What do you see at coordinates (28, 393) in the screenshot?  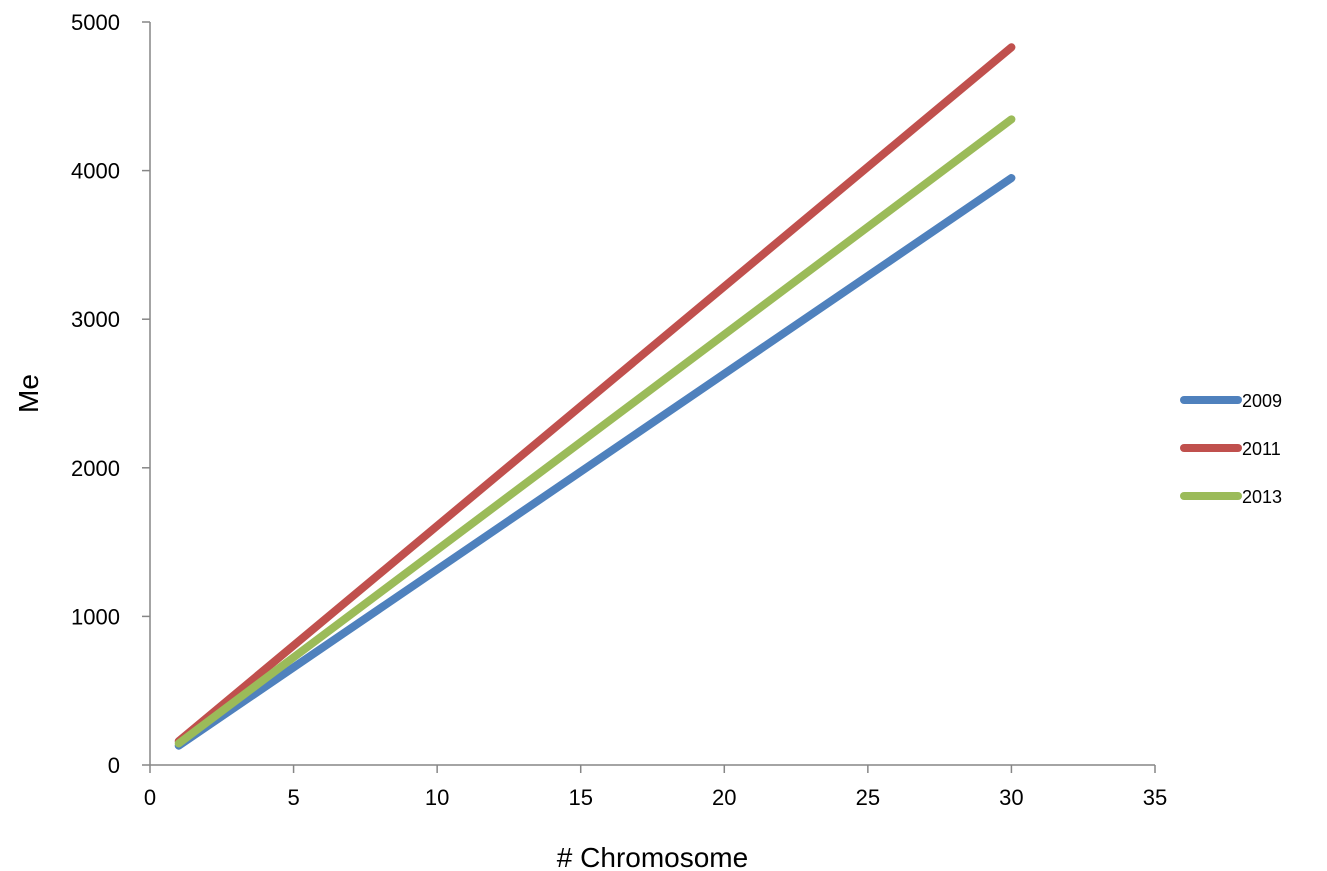 I see `y-axis-title: Me` at bounding box center [28, 393].